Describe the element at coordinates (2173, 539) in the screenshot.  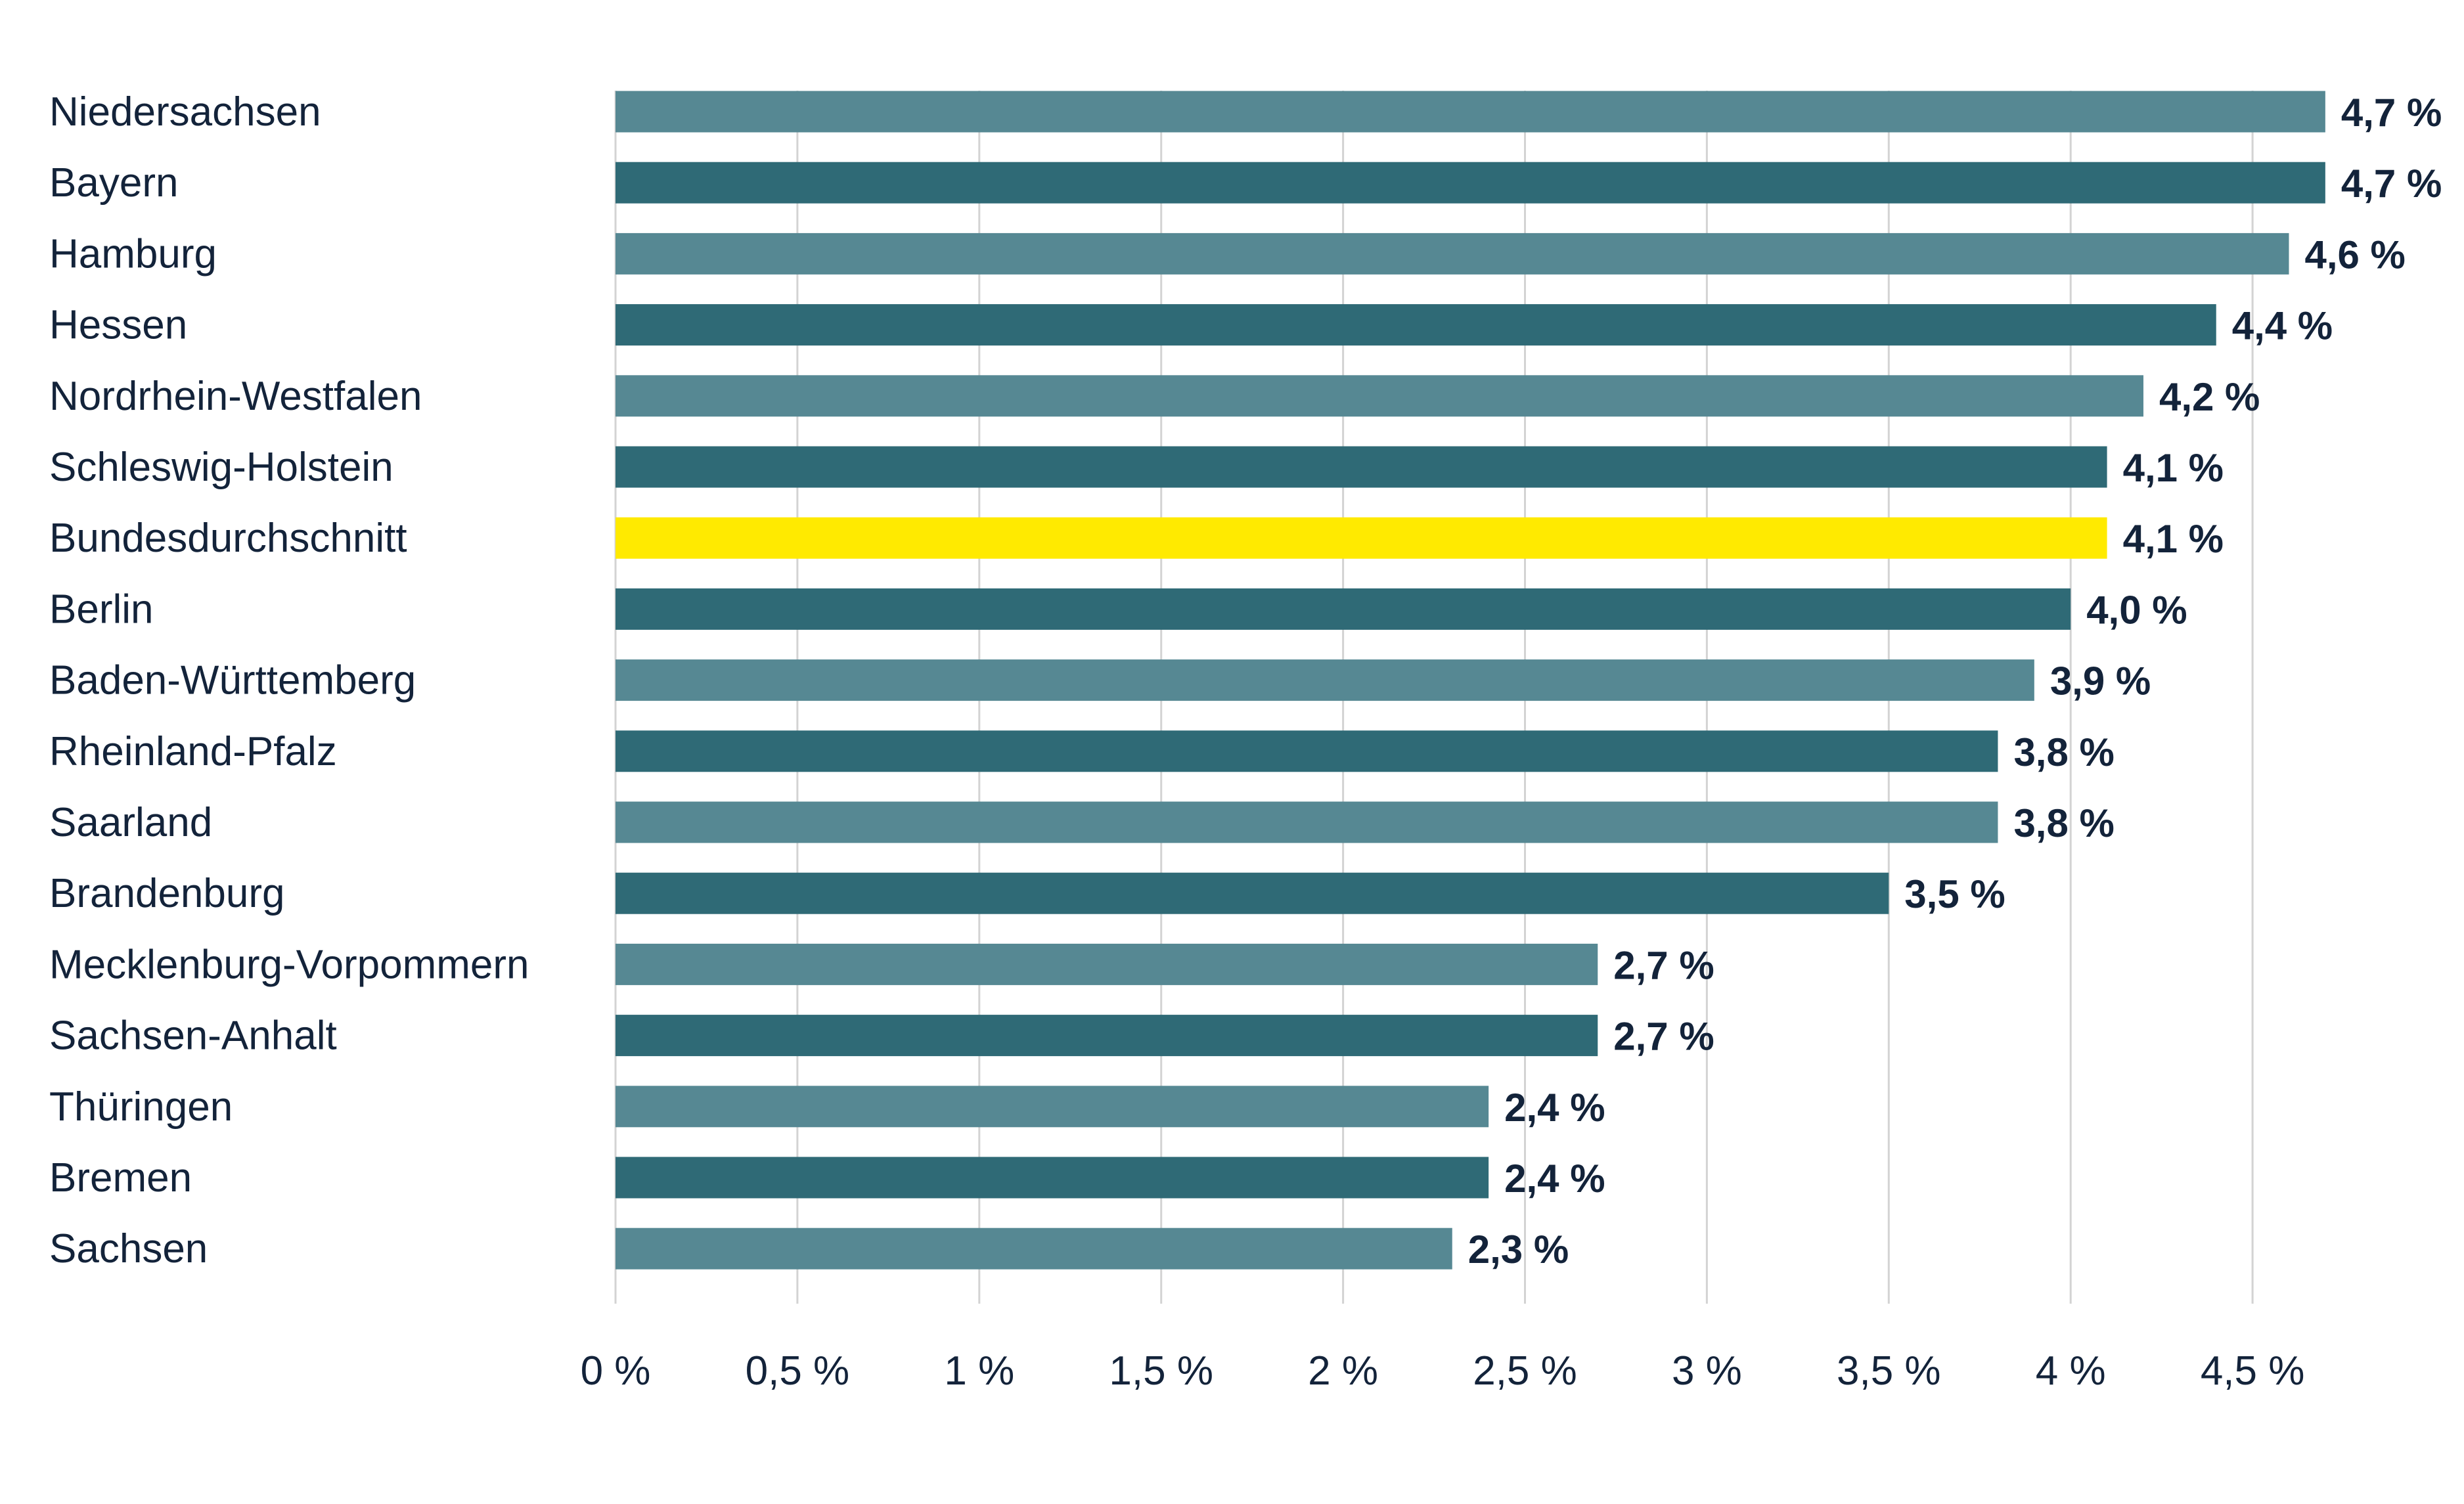
I see `value-label-6: 4,1 %` at that location.